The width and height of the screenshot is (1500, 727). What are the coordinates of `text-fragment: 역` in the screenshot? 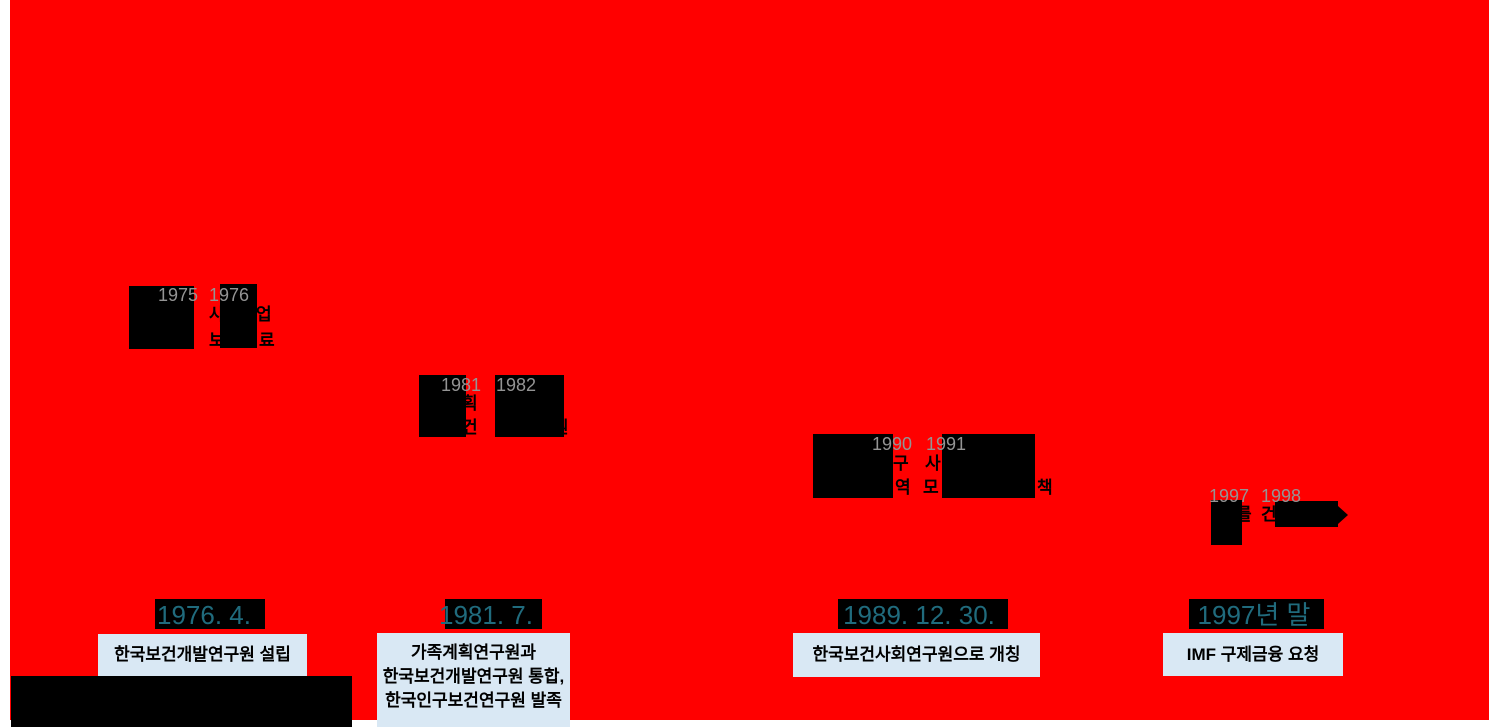 It's located at (903, 487).